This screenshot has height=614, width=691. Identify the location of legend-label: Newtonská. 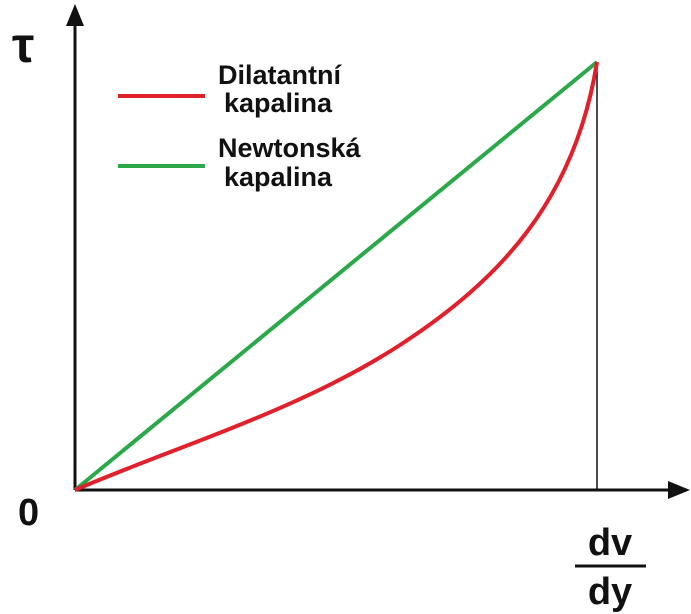
(290, 148).